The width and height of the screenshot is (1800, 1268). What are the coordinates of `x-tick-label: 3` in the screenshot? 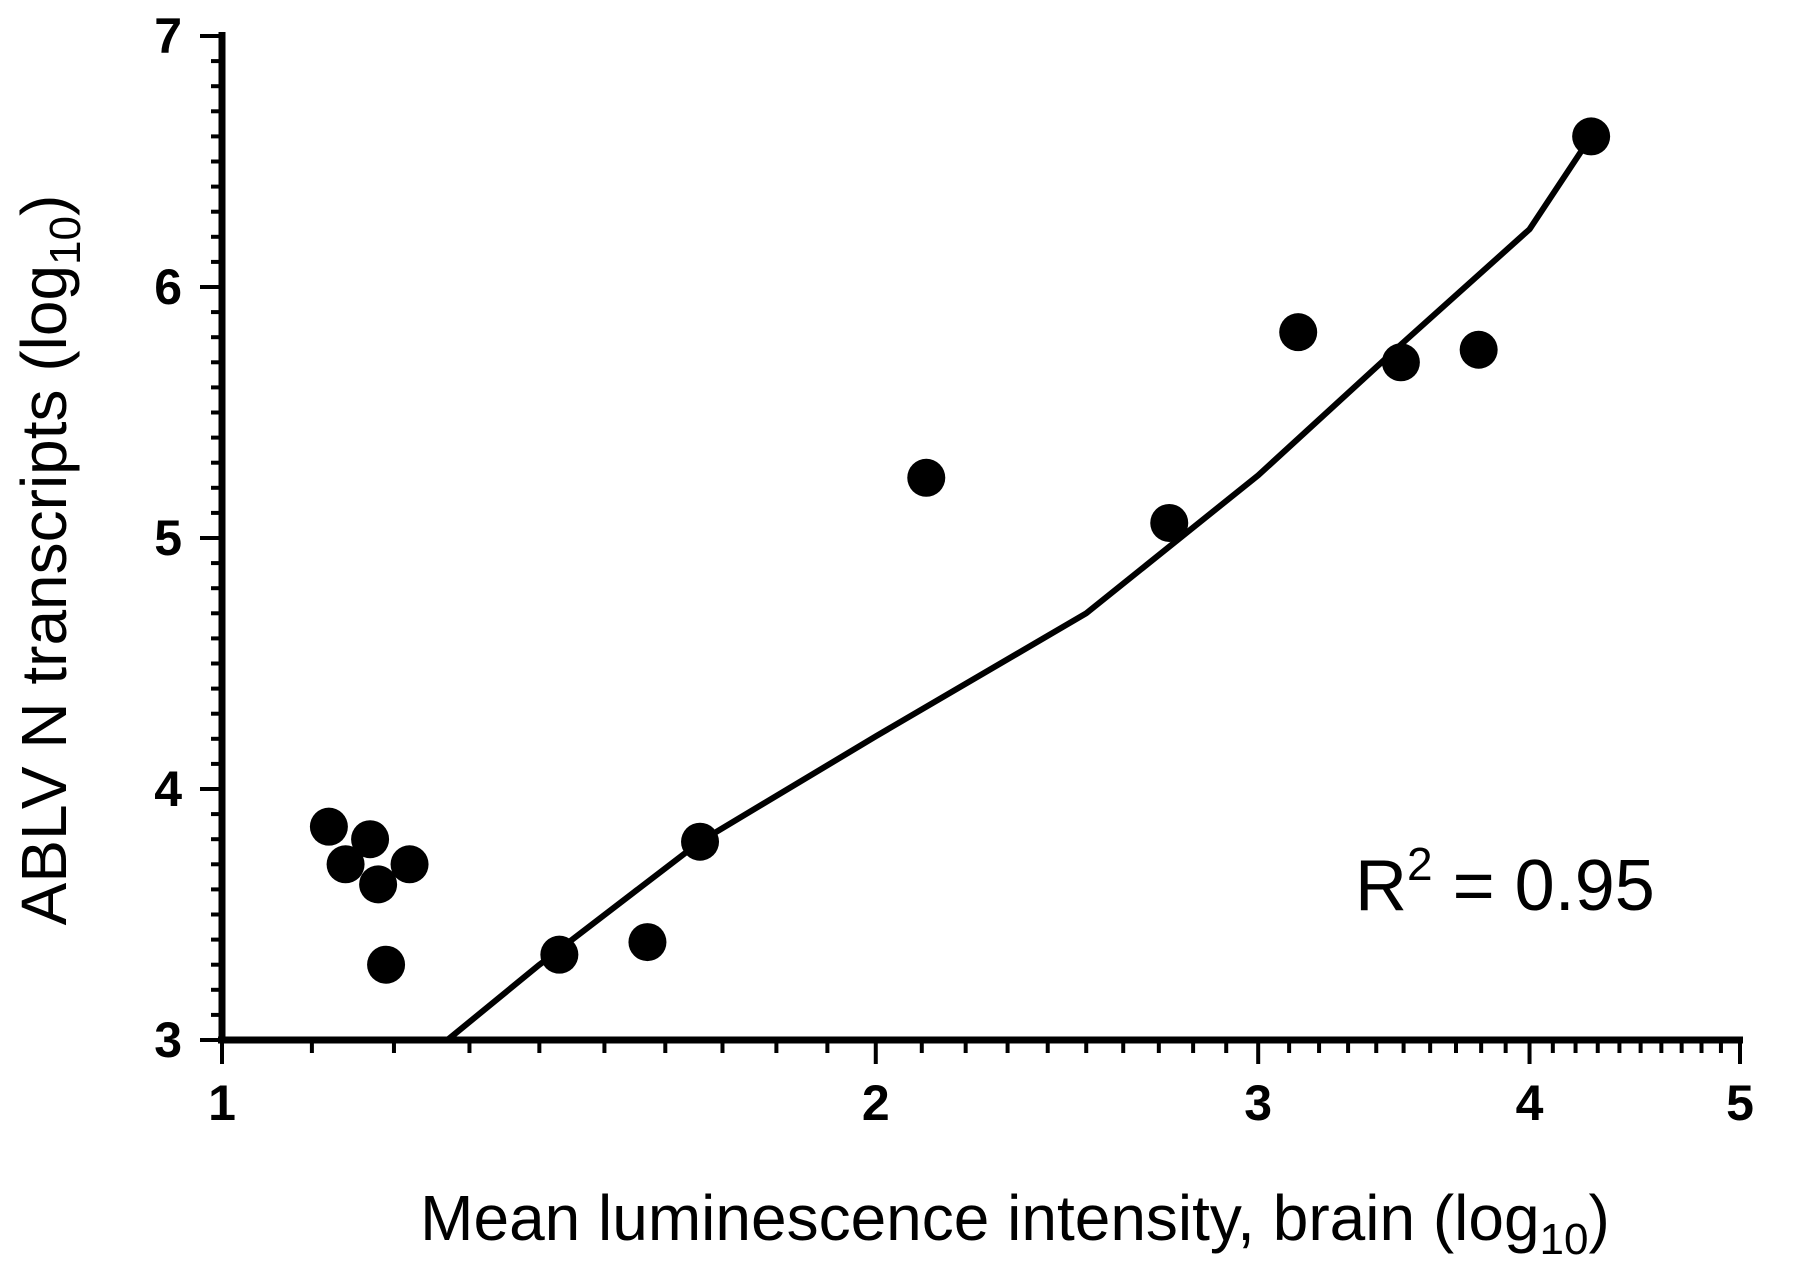 It's located at (1258, 1103).